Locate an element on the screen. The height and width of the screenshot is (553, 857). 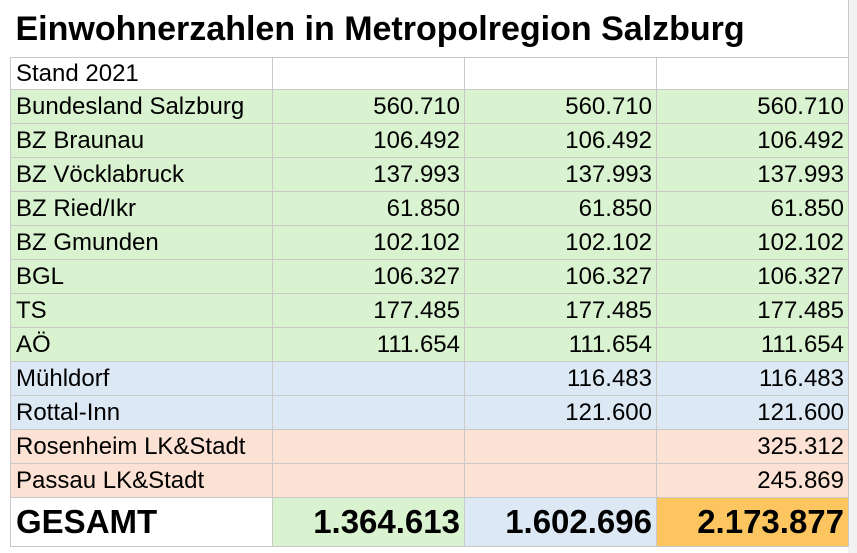
table-row: BZ Ried/Ikr 61.850 61.850 61.850 is located at coordinates (430, 208).